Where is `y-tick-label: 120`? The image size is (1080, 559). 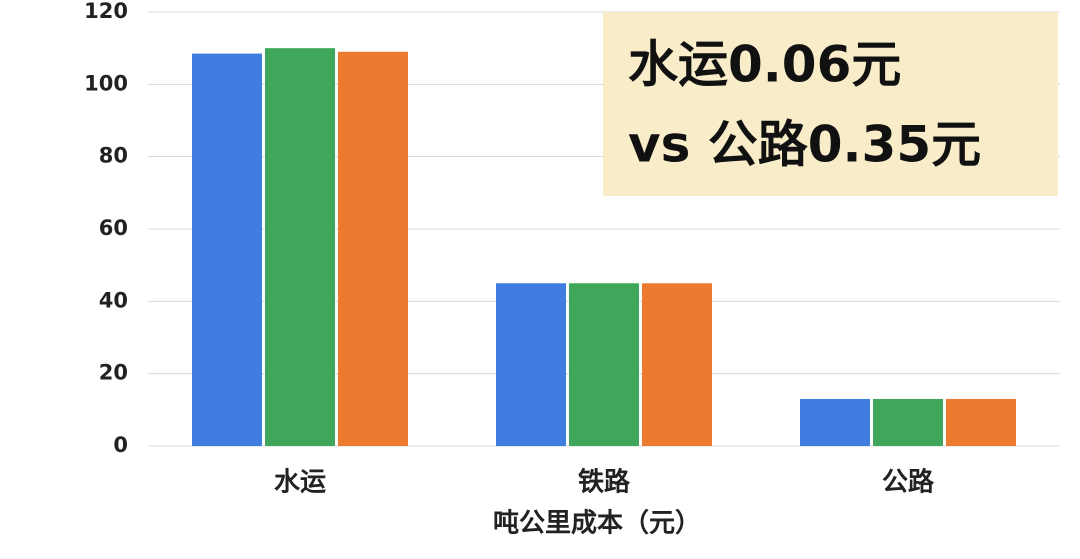
y-tick-label: 120 is located at coordinates (106, 11).